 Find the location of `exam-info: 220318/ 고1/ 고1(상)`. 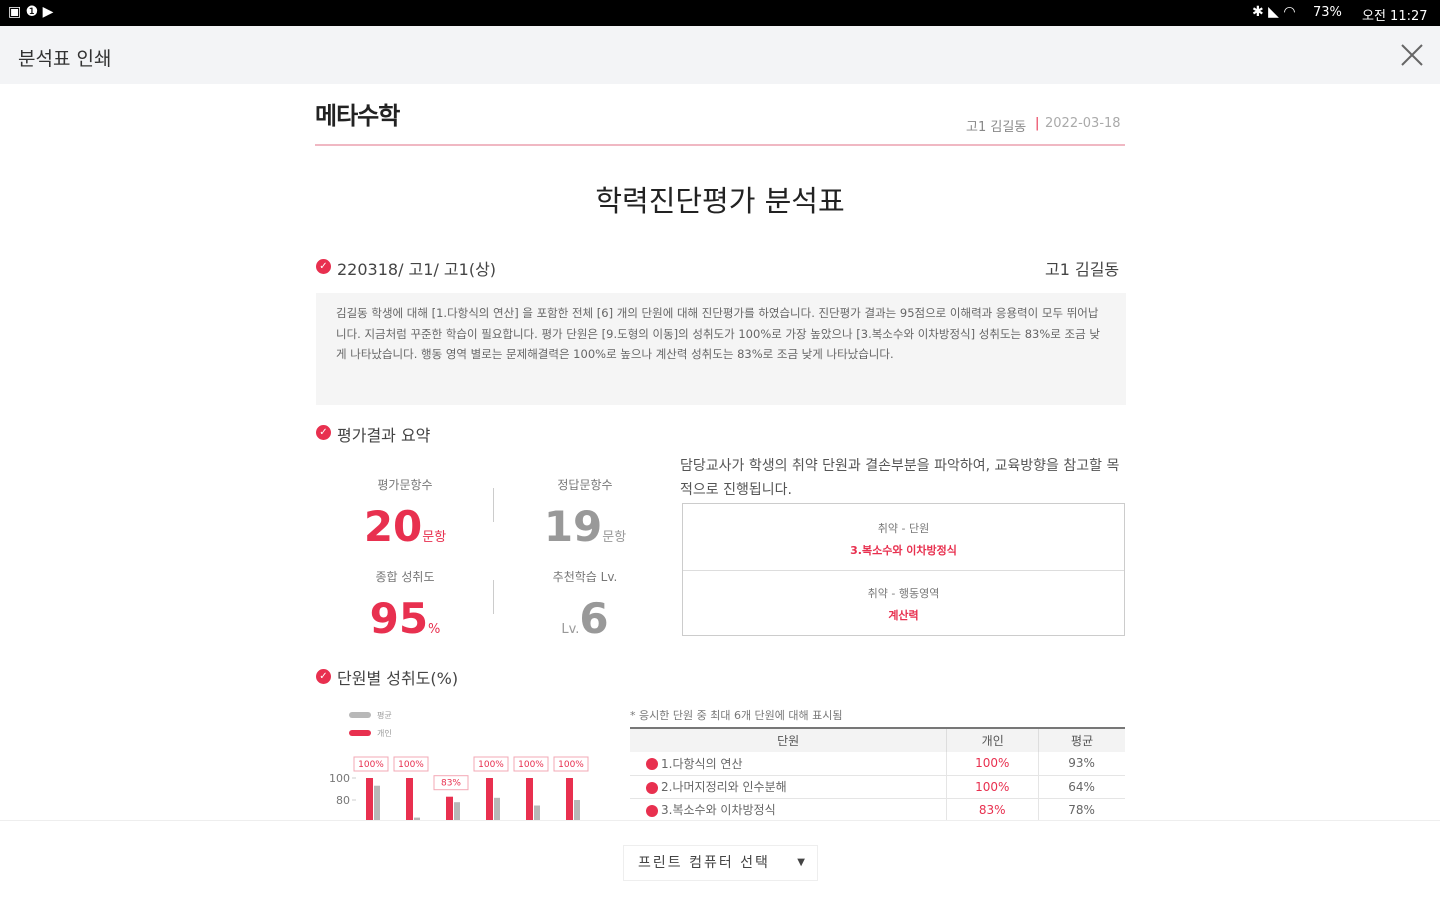

exam-info: 220318/ 고1/ 고1(상) is located at coordinates (417, 269).